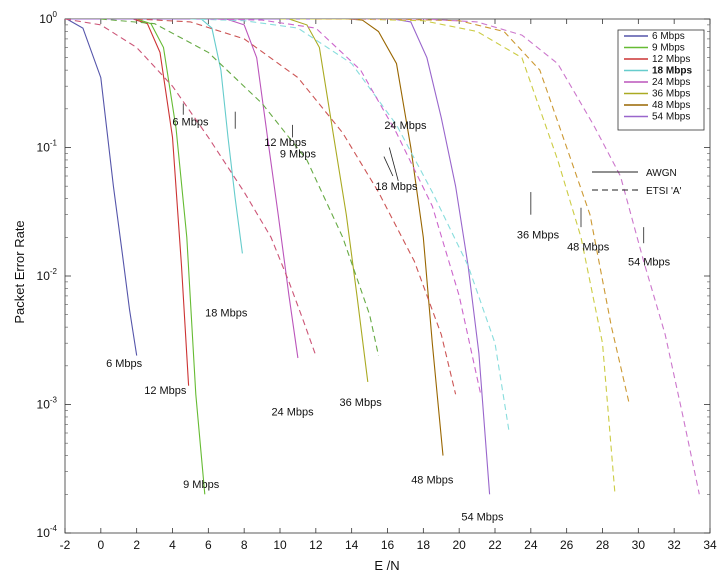 The width and height of the screenshot is (719, 581). Describe the element at coordinates (100, 545) in the screenshot. I see `x-tick-label: 0` at that location.